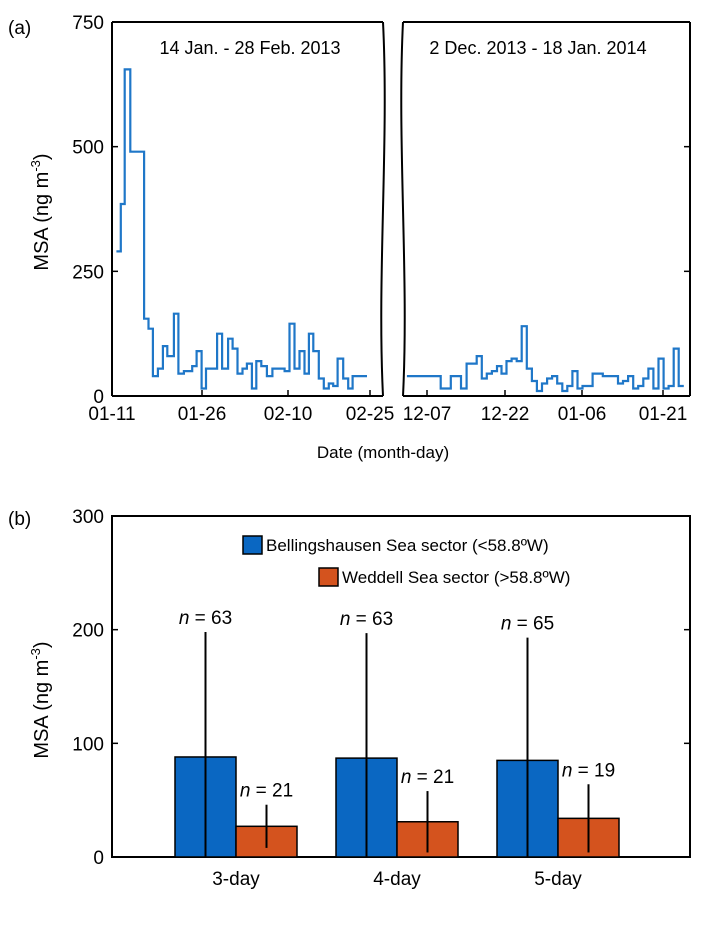  I want to click on x-tick-label: 02-25, so click(370, 414).